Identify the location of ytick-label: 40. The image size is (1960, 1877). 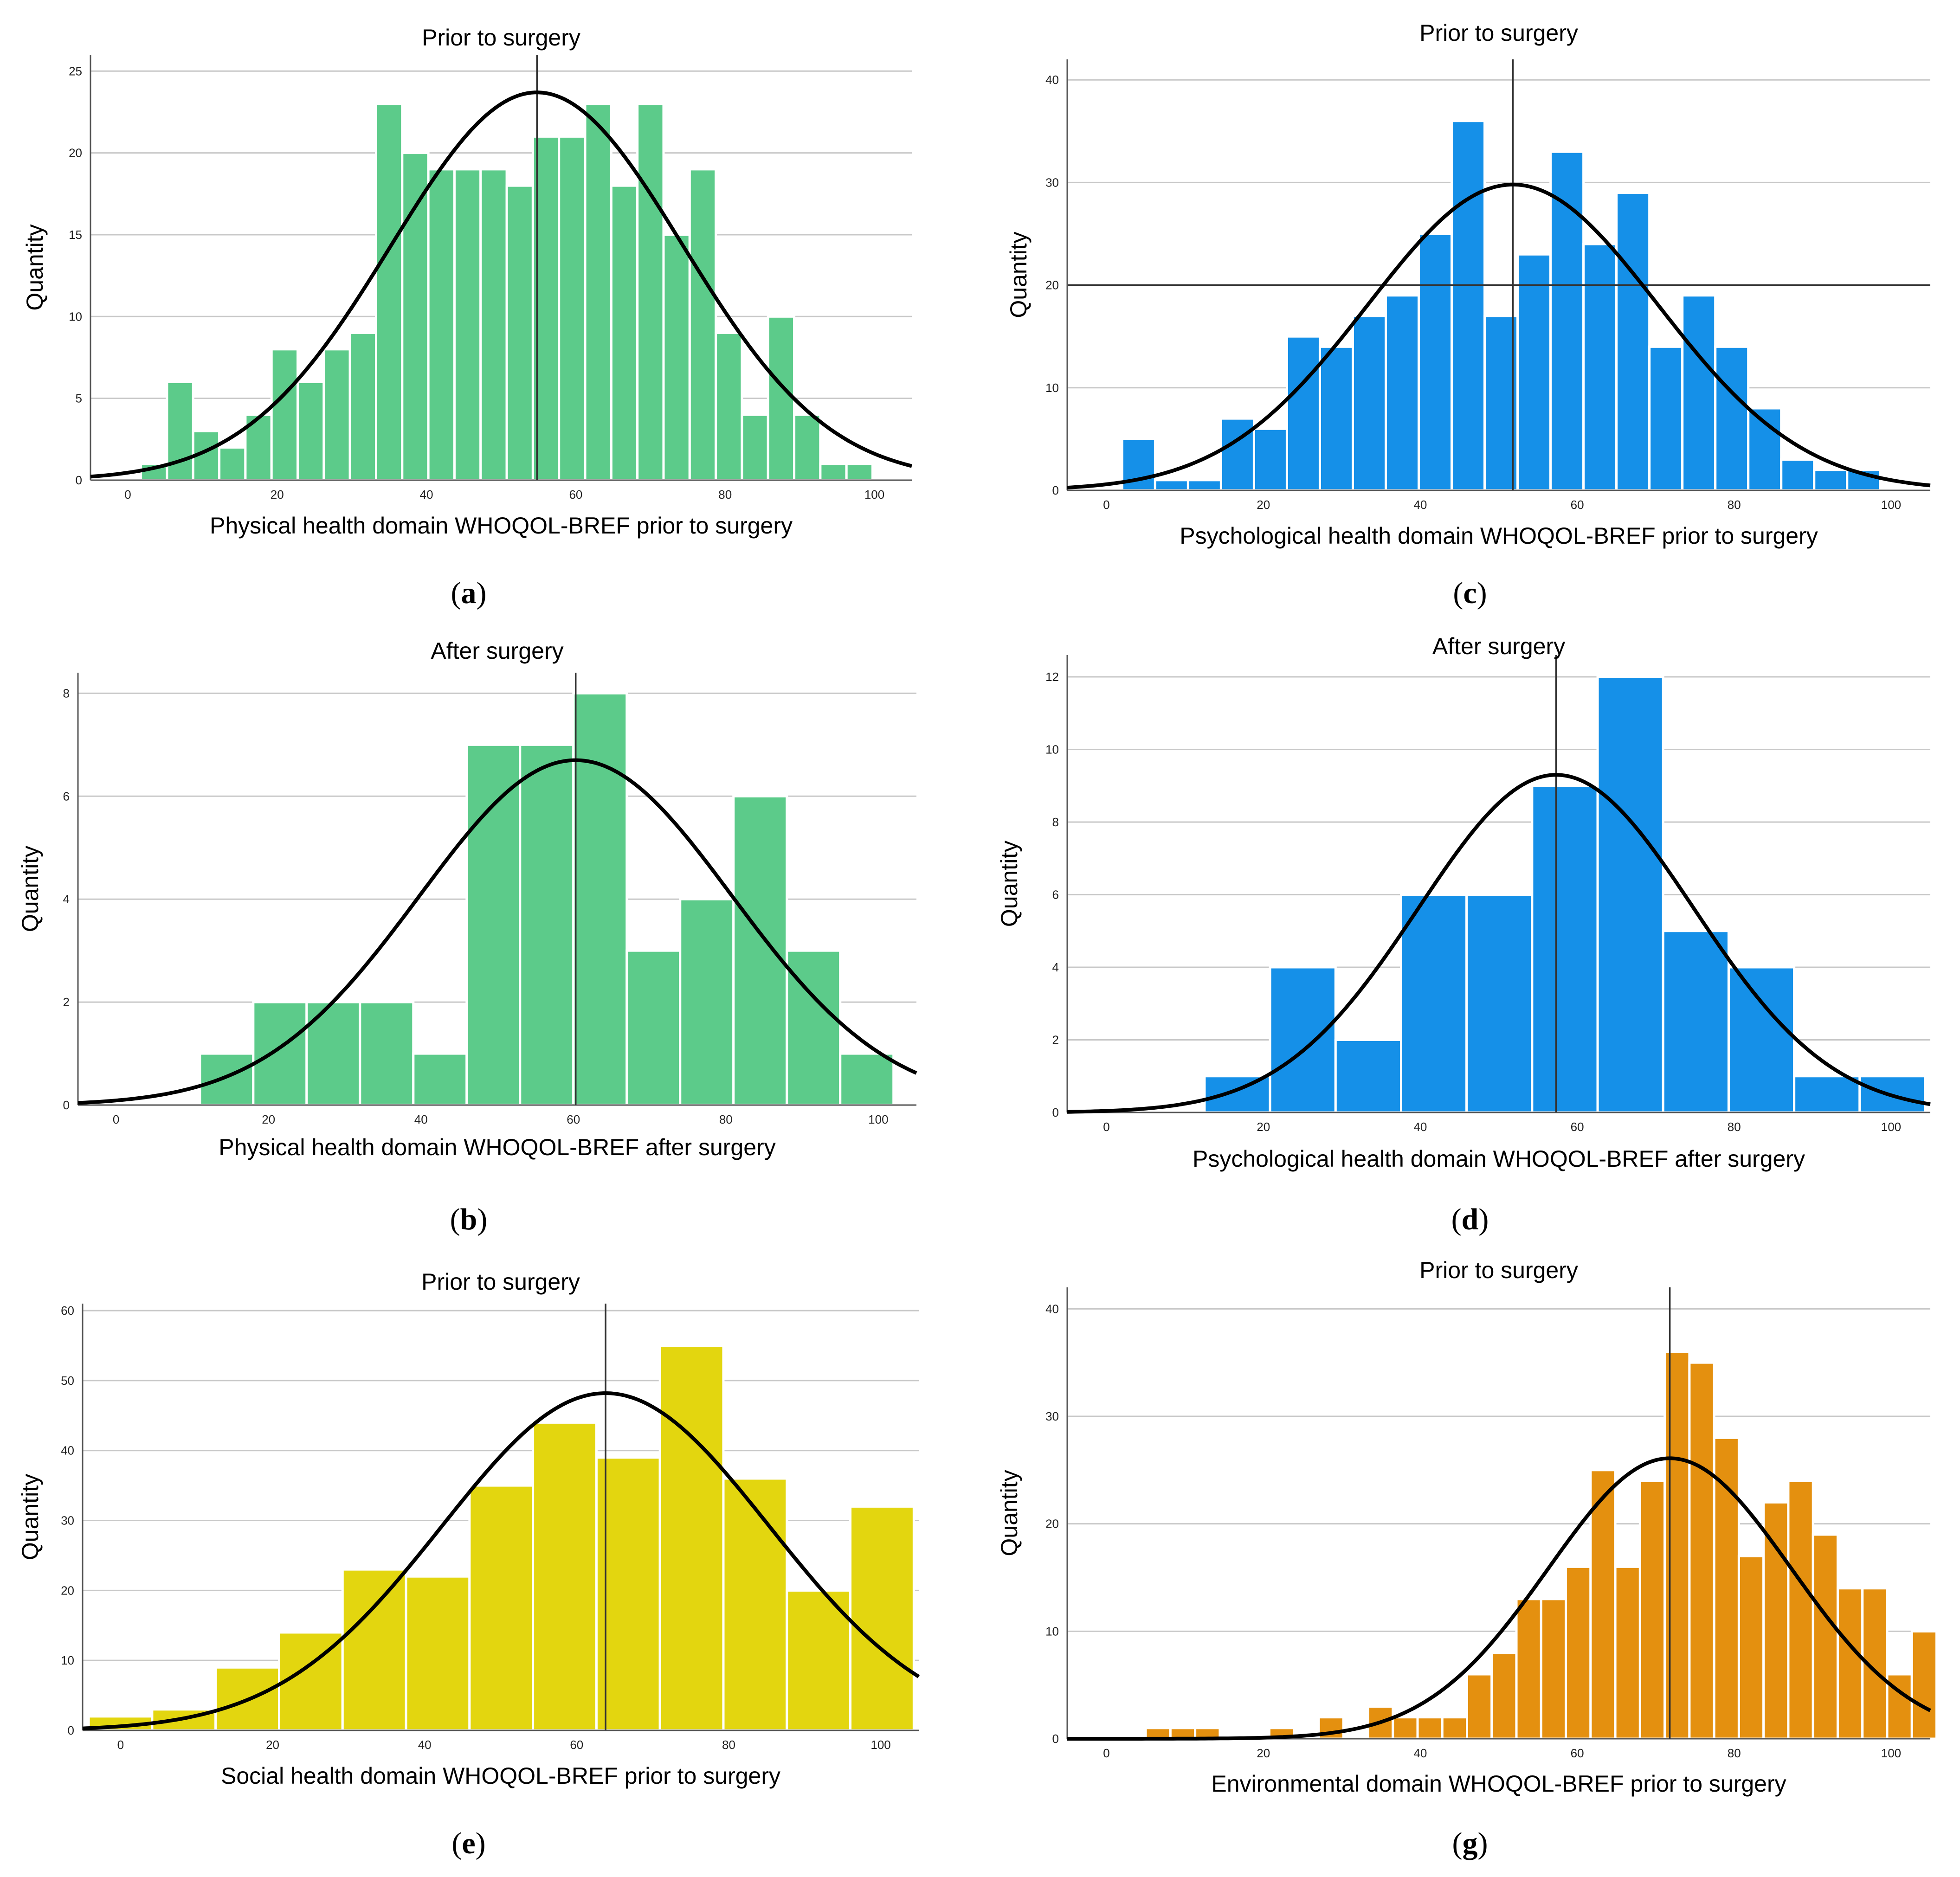
(1052, 1309).